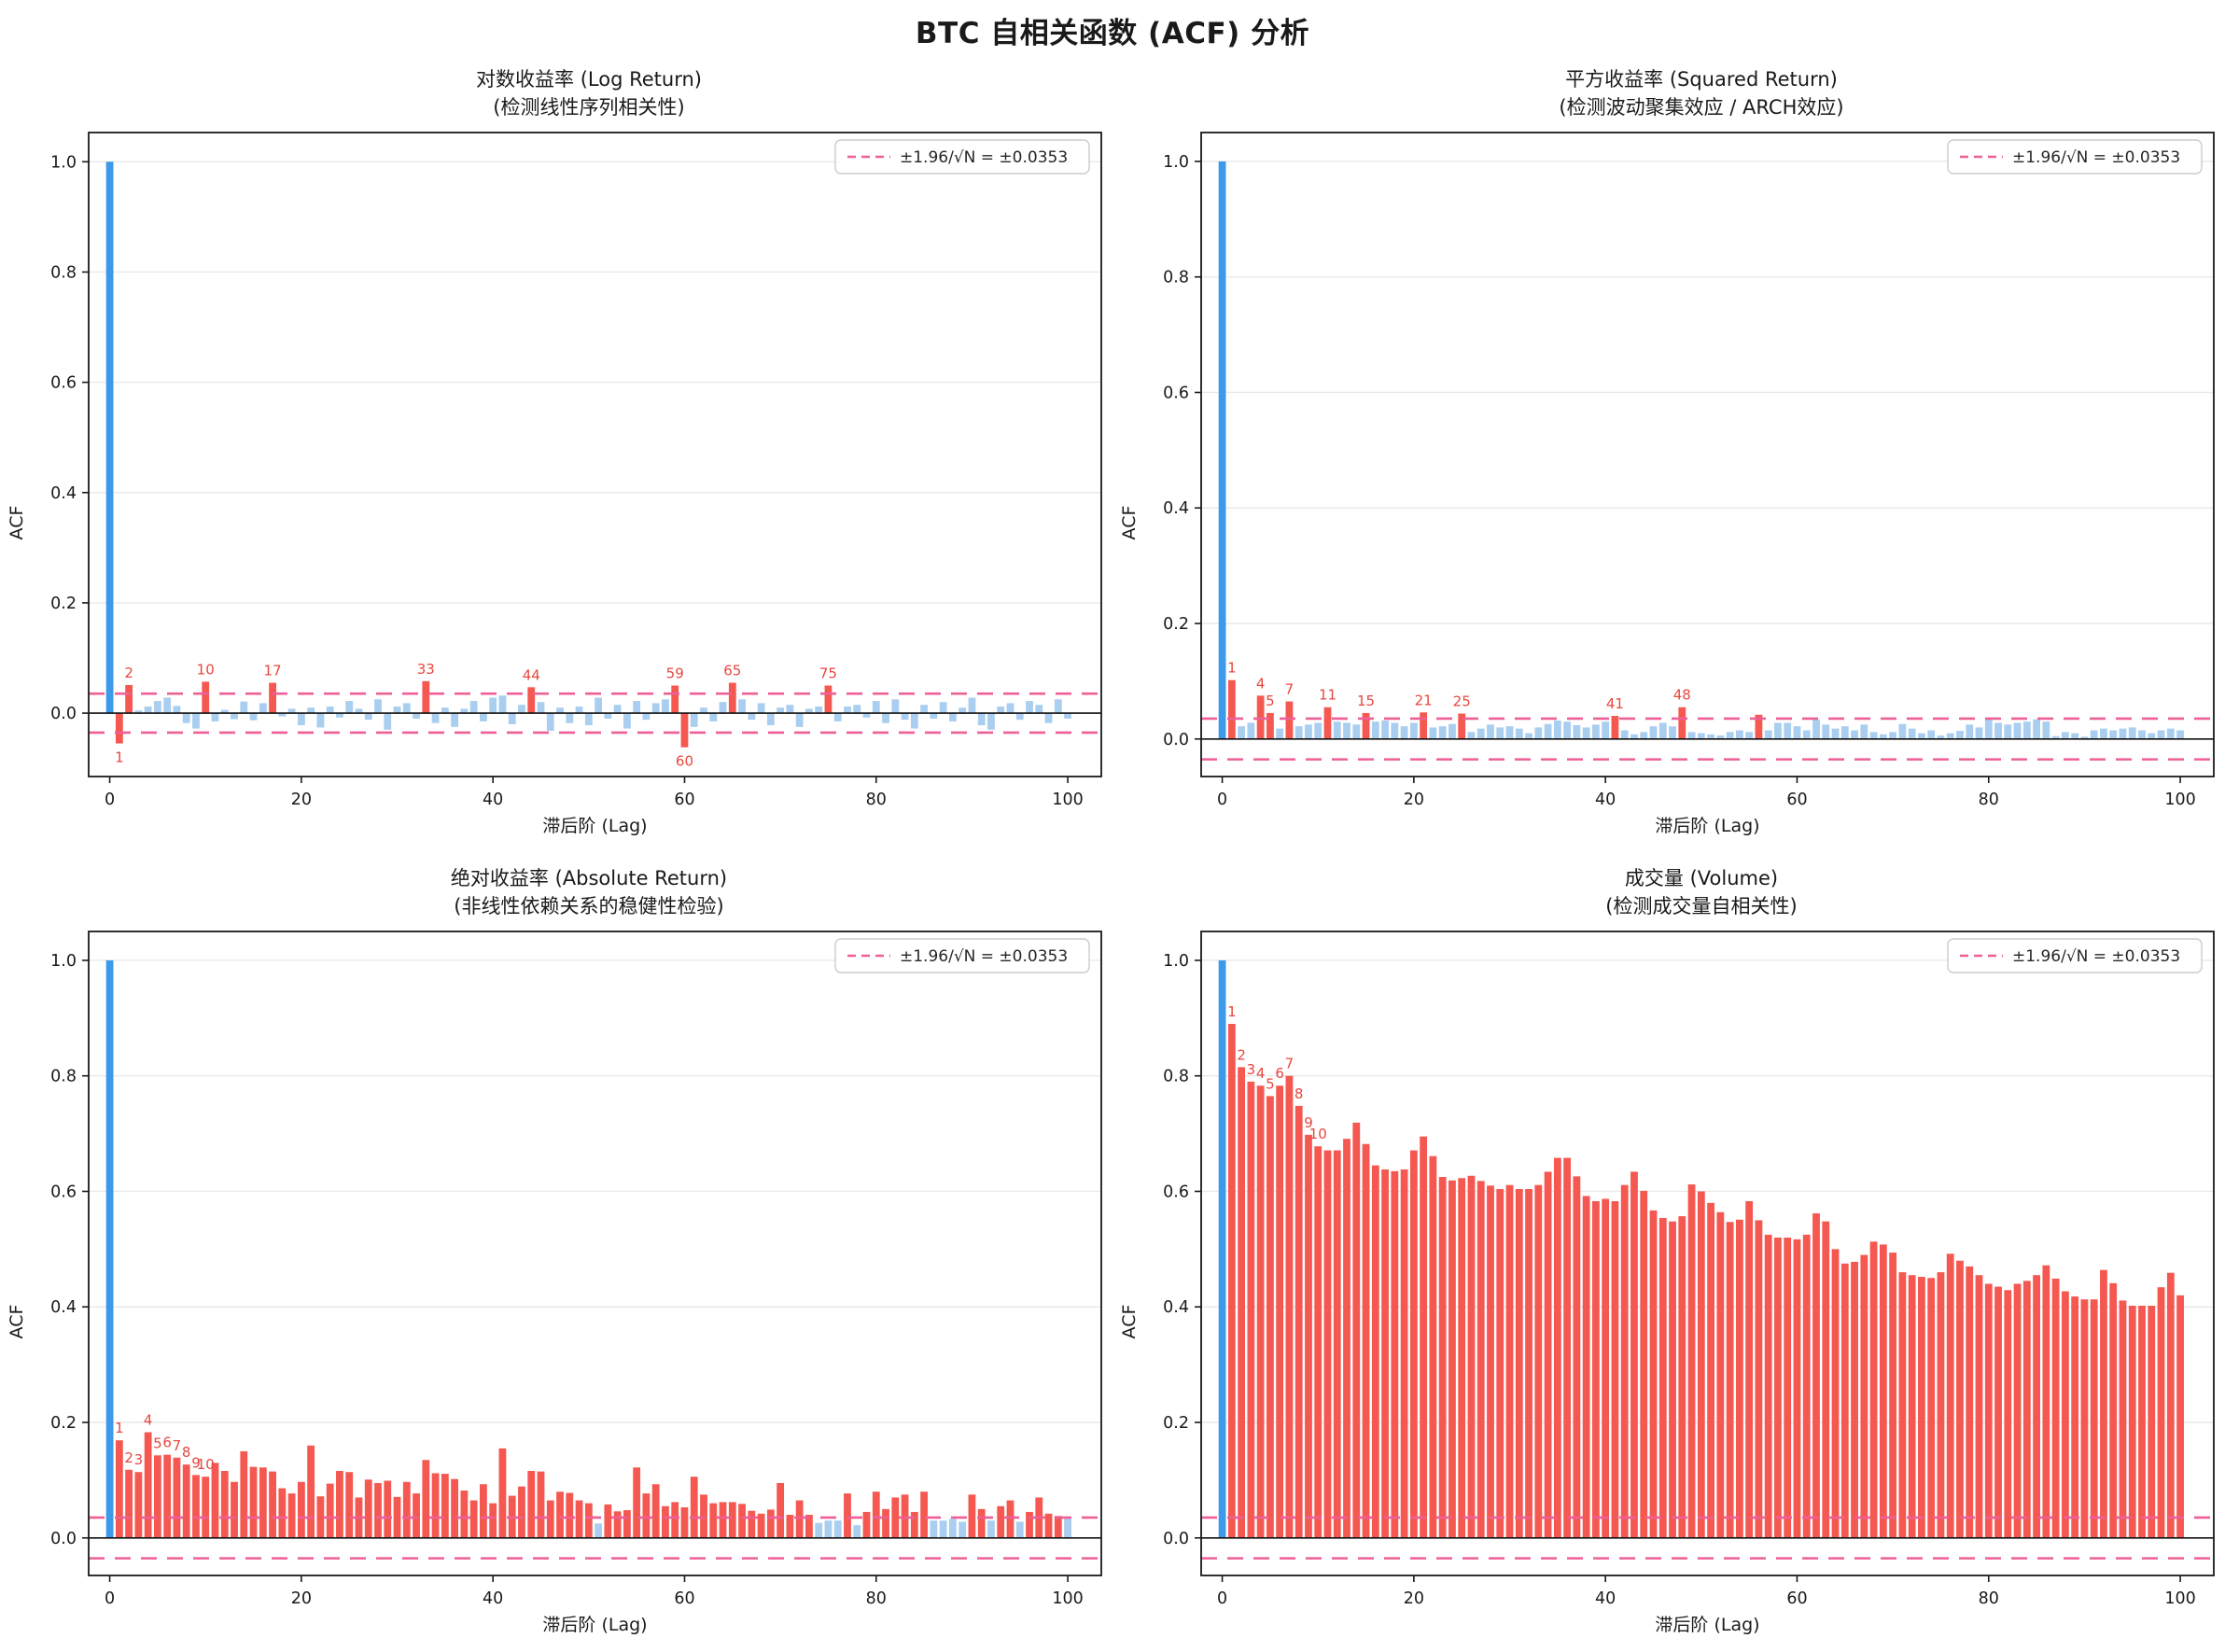 The width and height of the screenshot is (2225, 1652). I want to click on y-tick-label: 0.0, so click(64, 1539).